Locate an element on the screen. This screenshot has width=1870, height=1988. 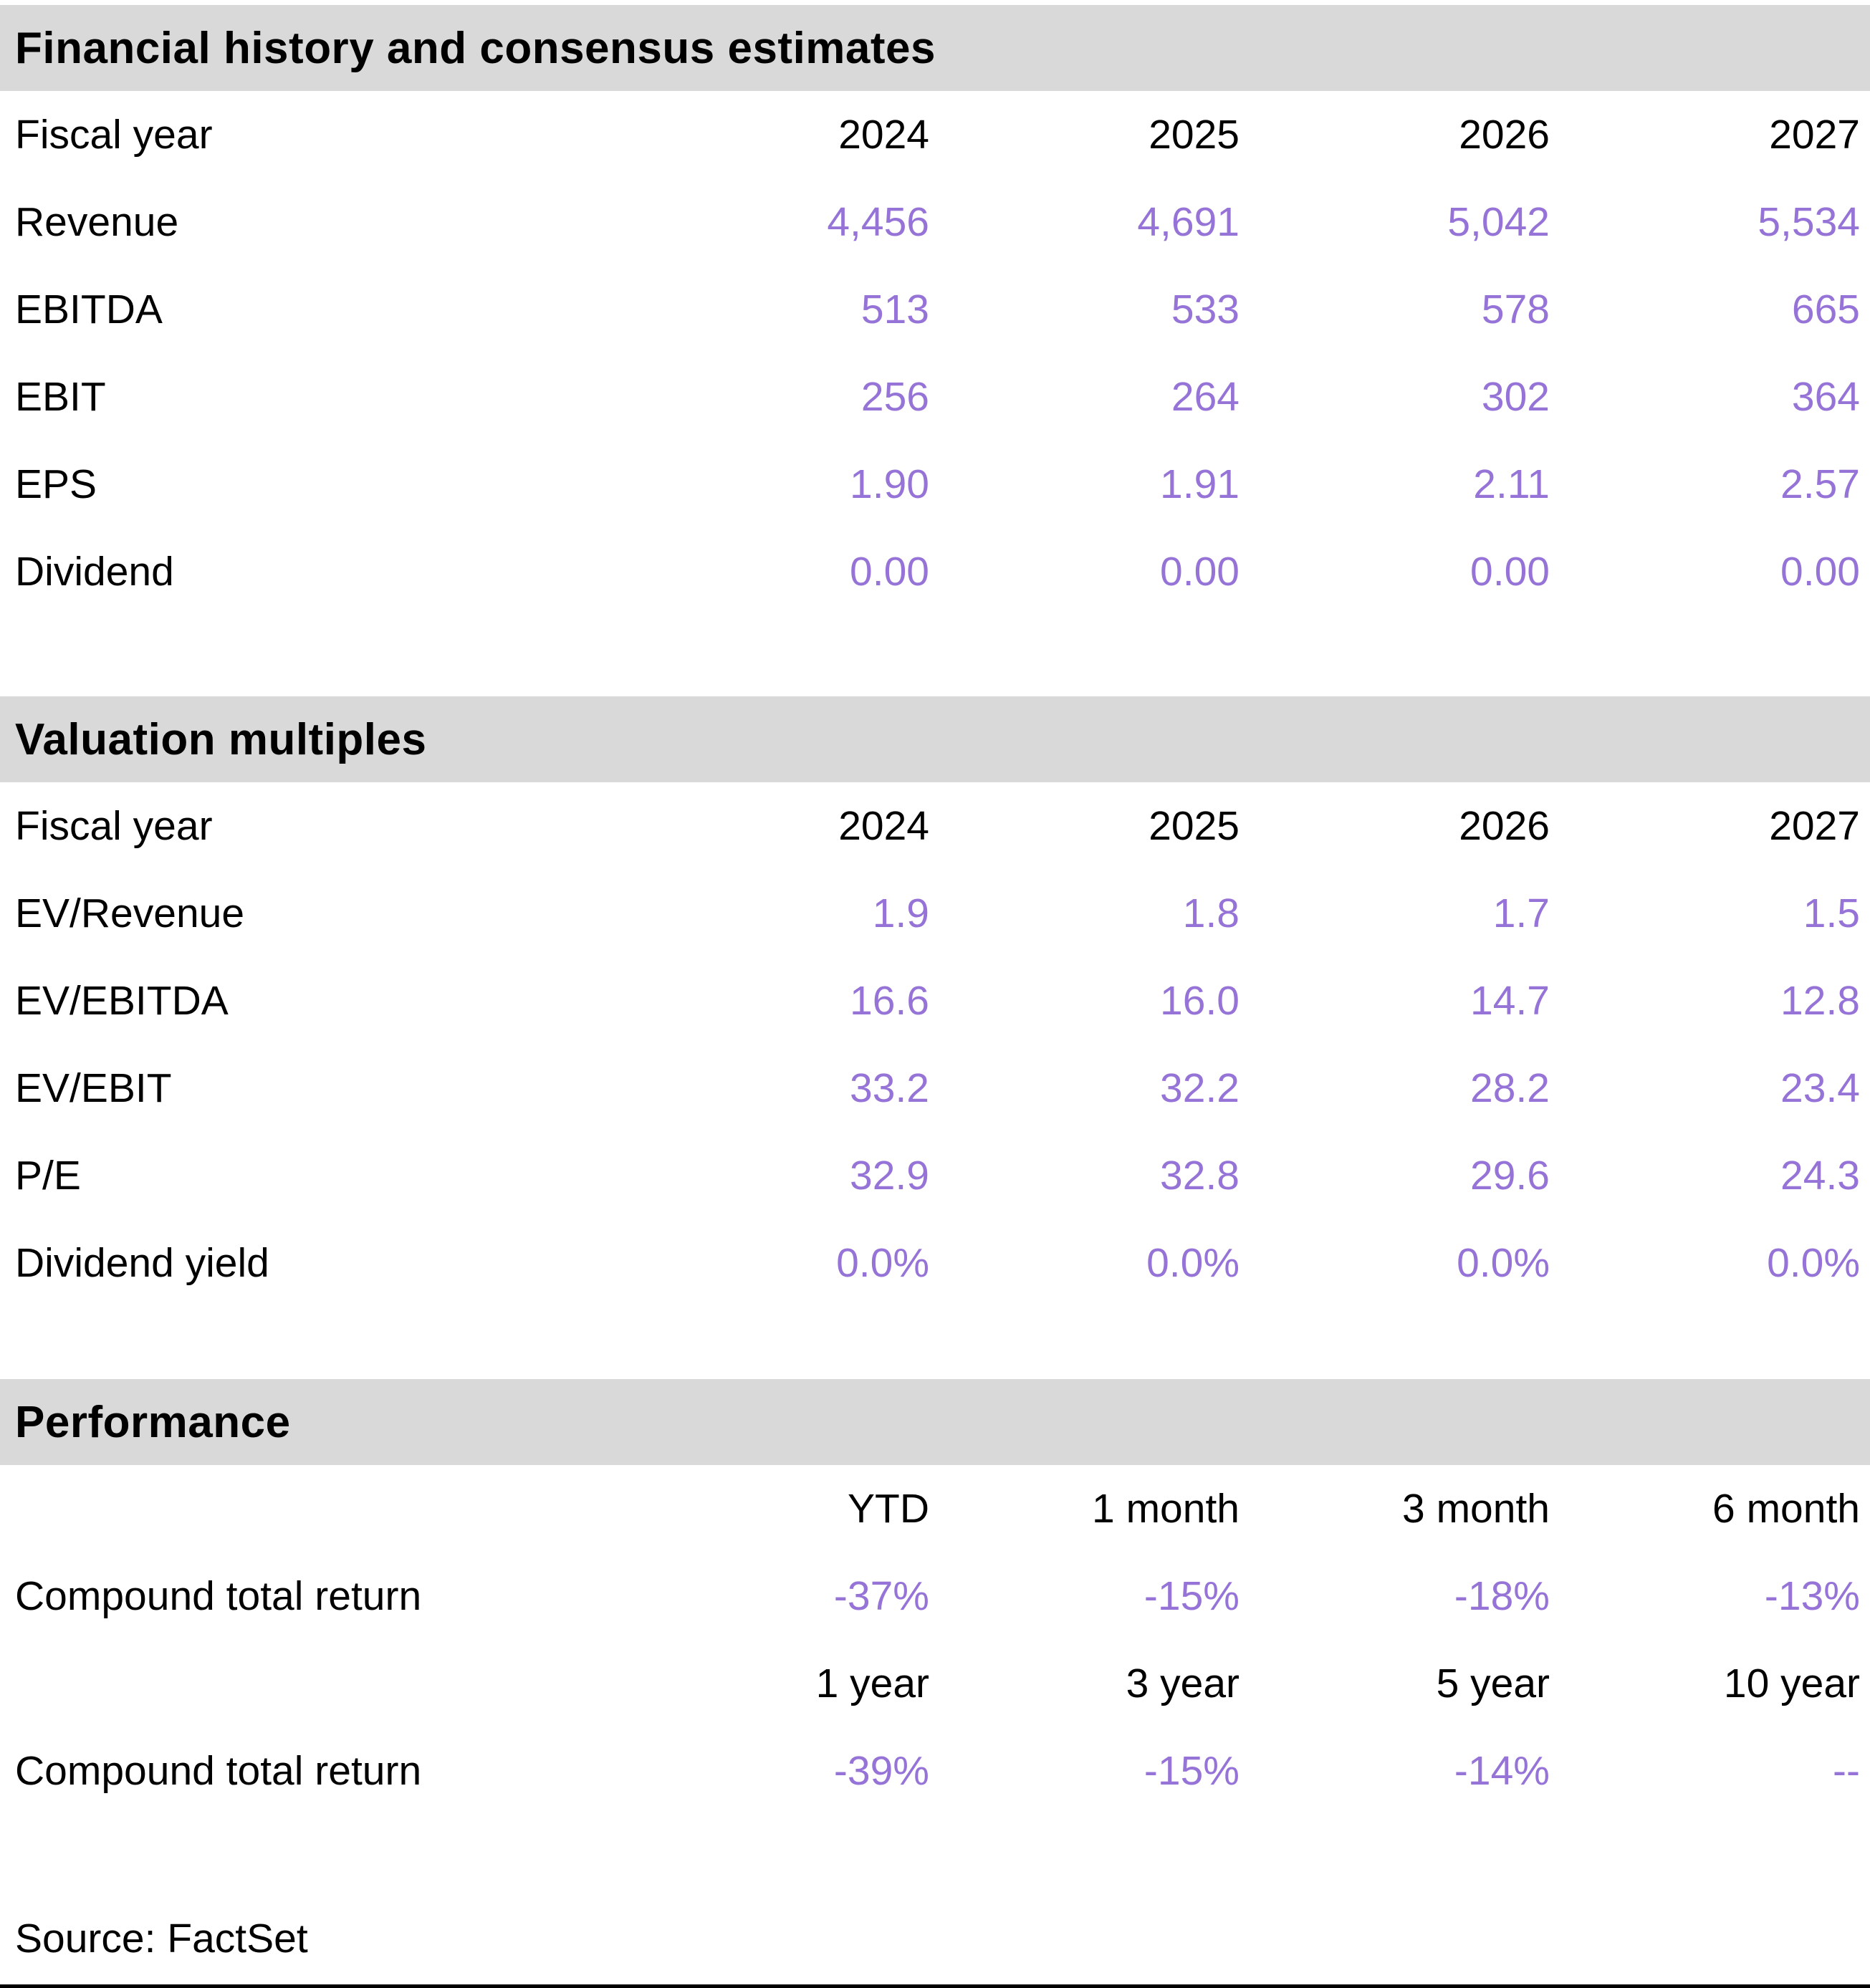
value-cell: 5,042 is located at coordinates (1498, 222).